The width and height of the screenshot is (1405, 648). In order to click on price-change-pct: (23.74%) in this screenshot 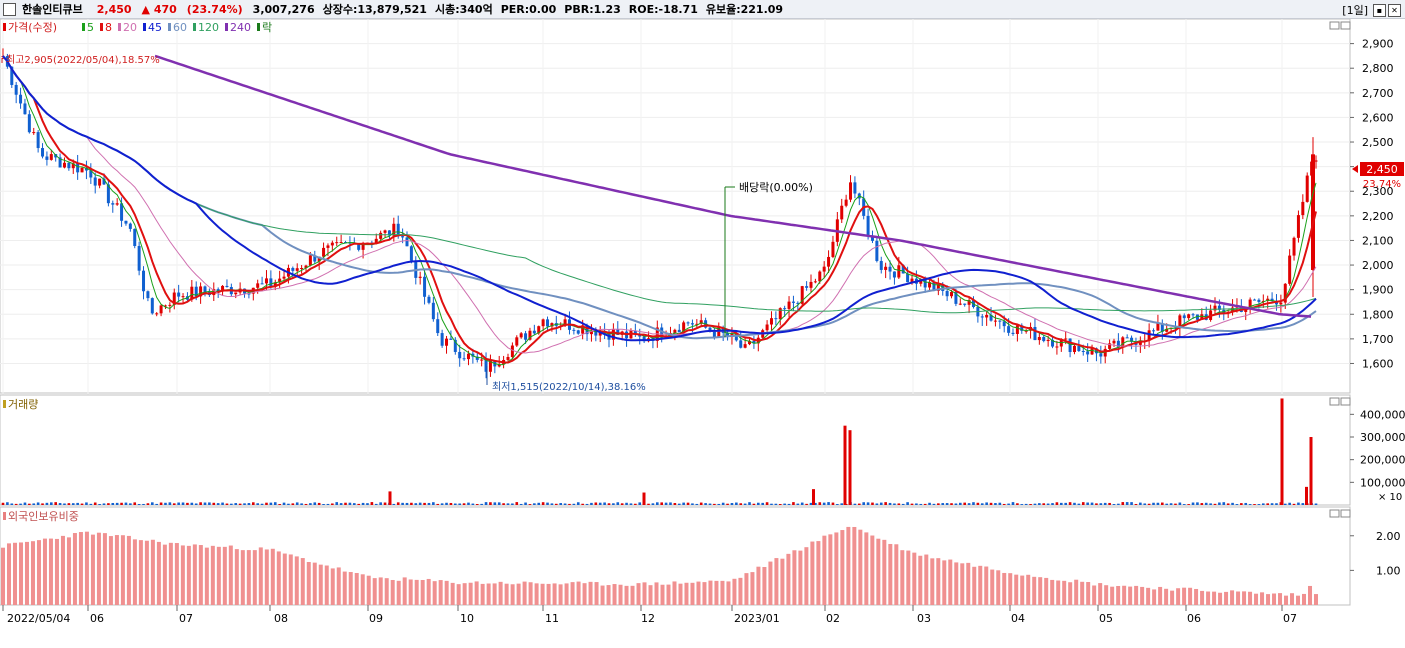, I will do `click(214, 9)`.